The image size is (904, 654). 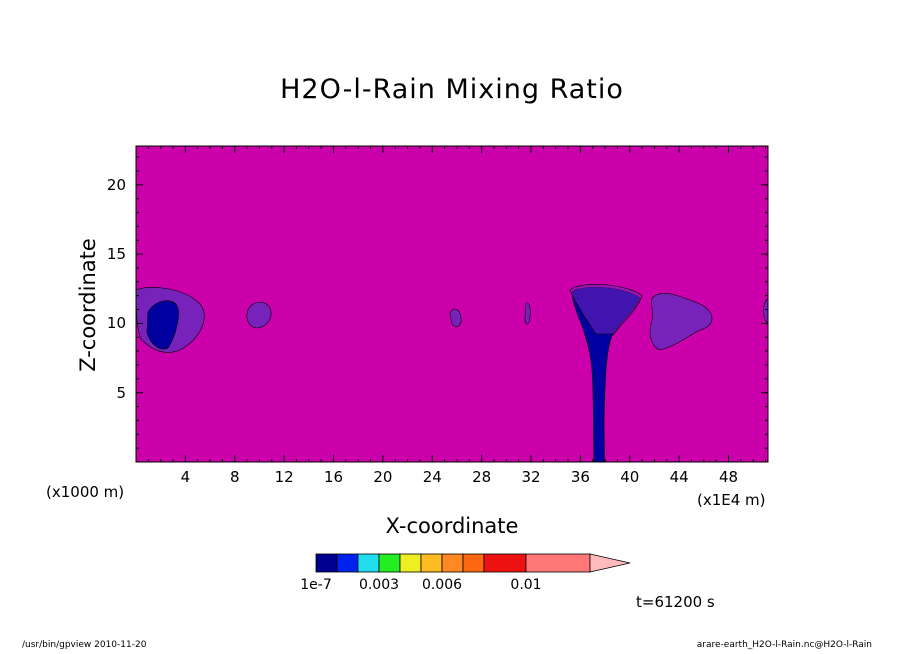 What do you see at coordinates (531, 477) in the screenshot?
I see `x-tick-label: 32` at bounding box center [531, 477].